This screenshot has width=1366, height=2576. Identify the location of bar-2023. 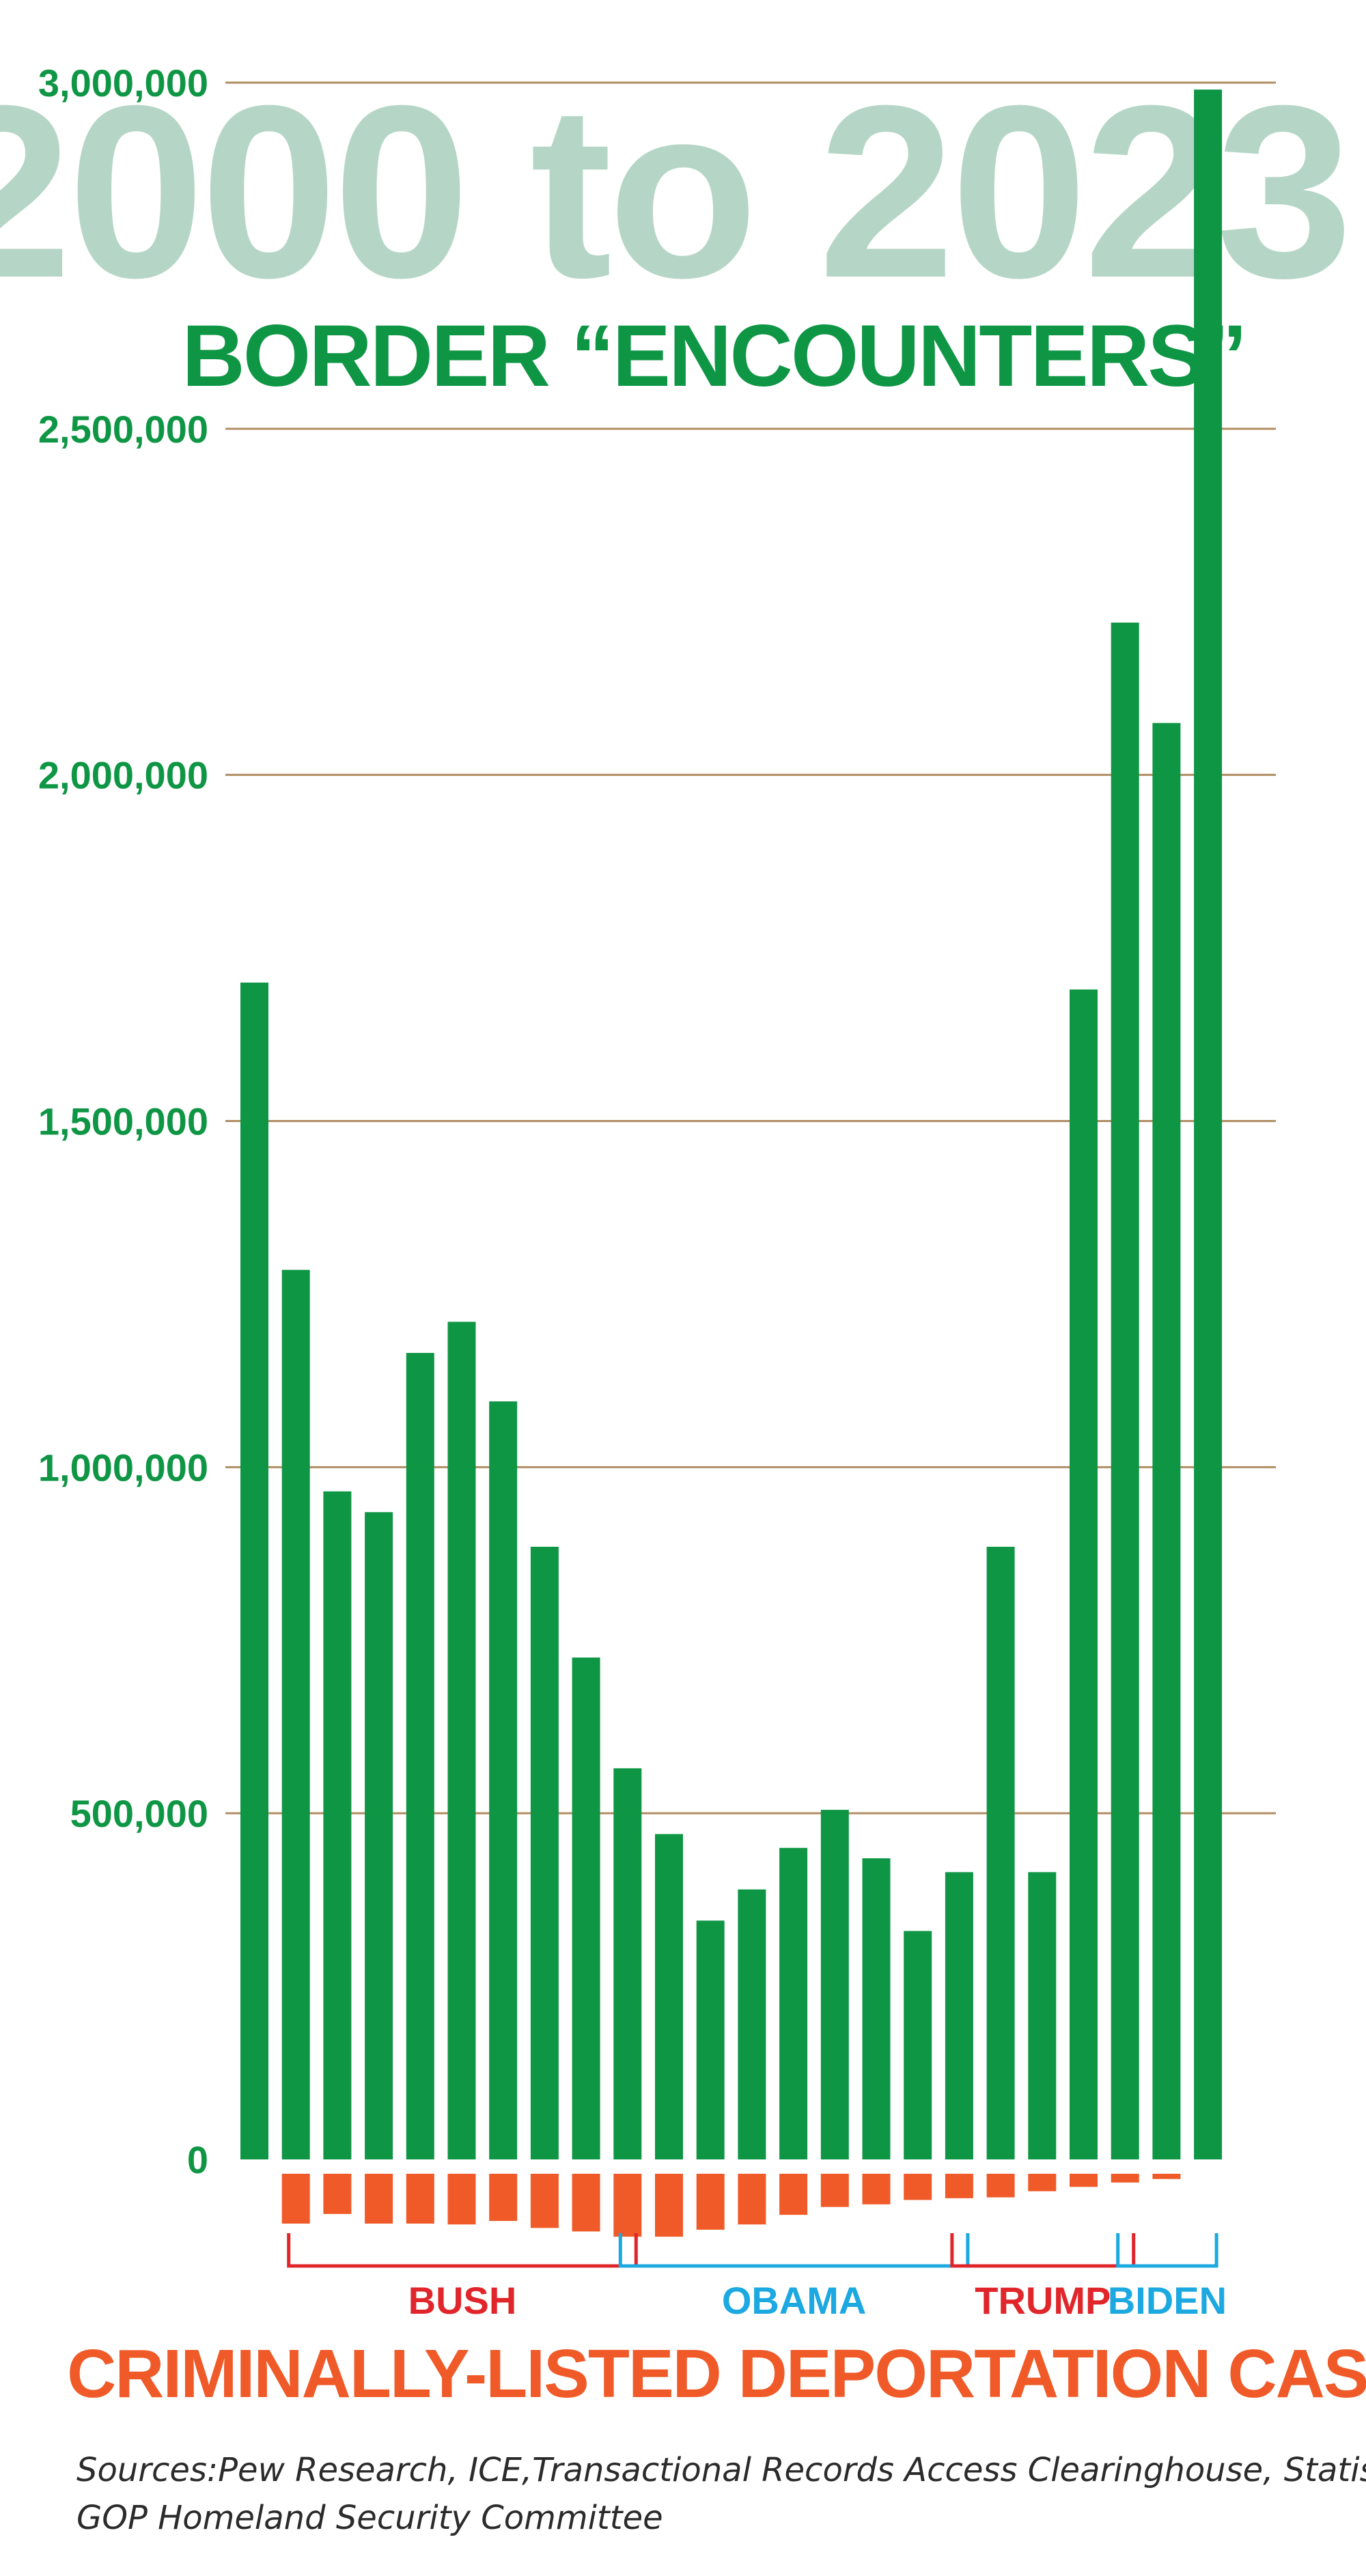
(1209, 1124).